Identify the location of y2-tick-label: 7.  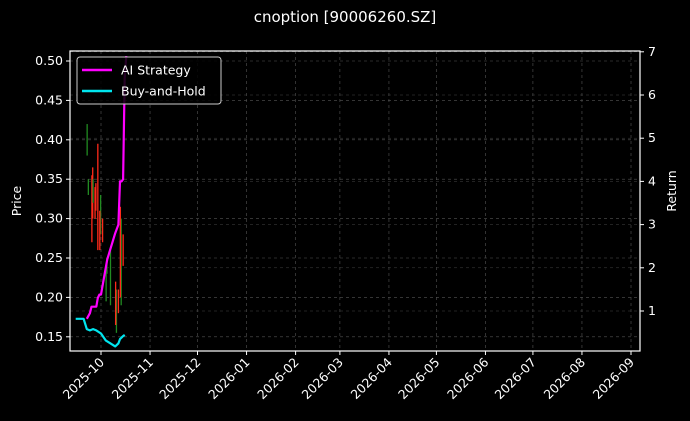
(652, 51).